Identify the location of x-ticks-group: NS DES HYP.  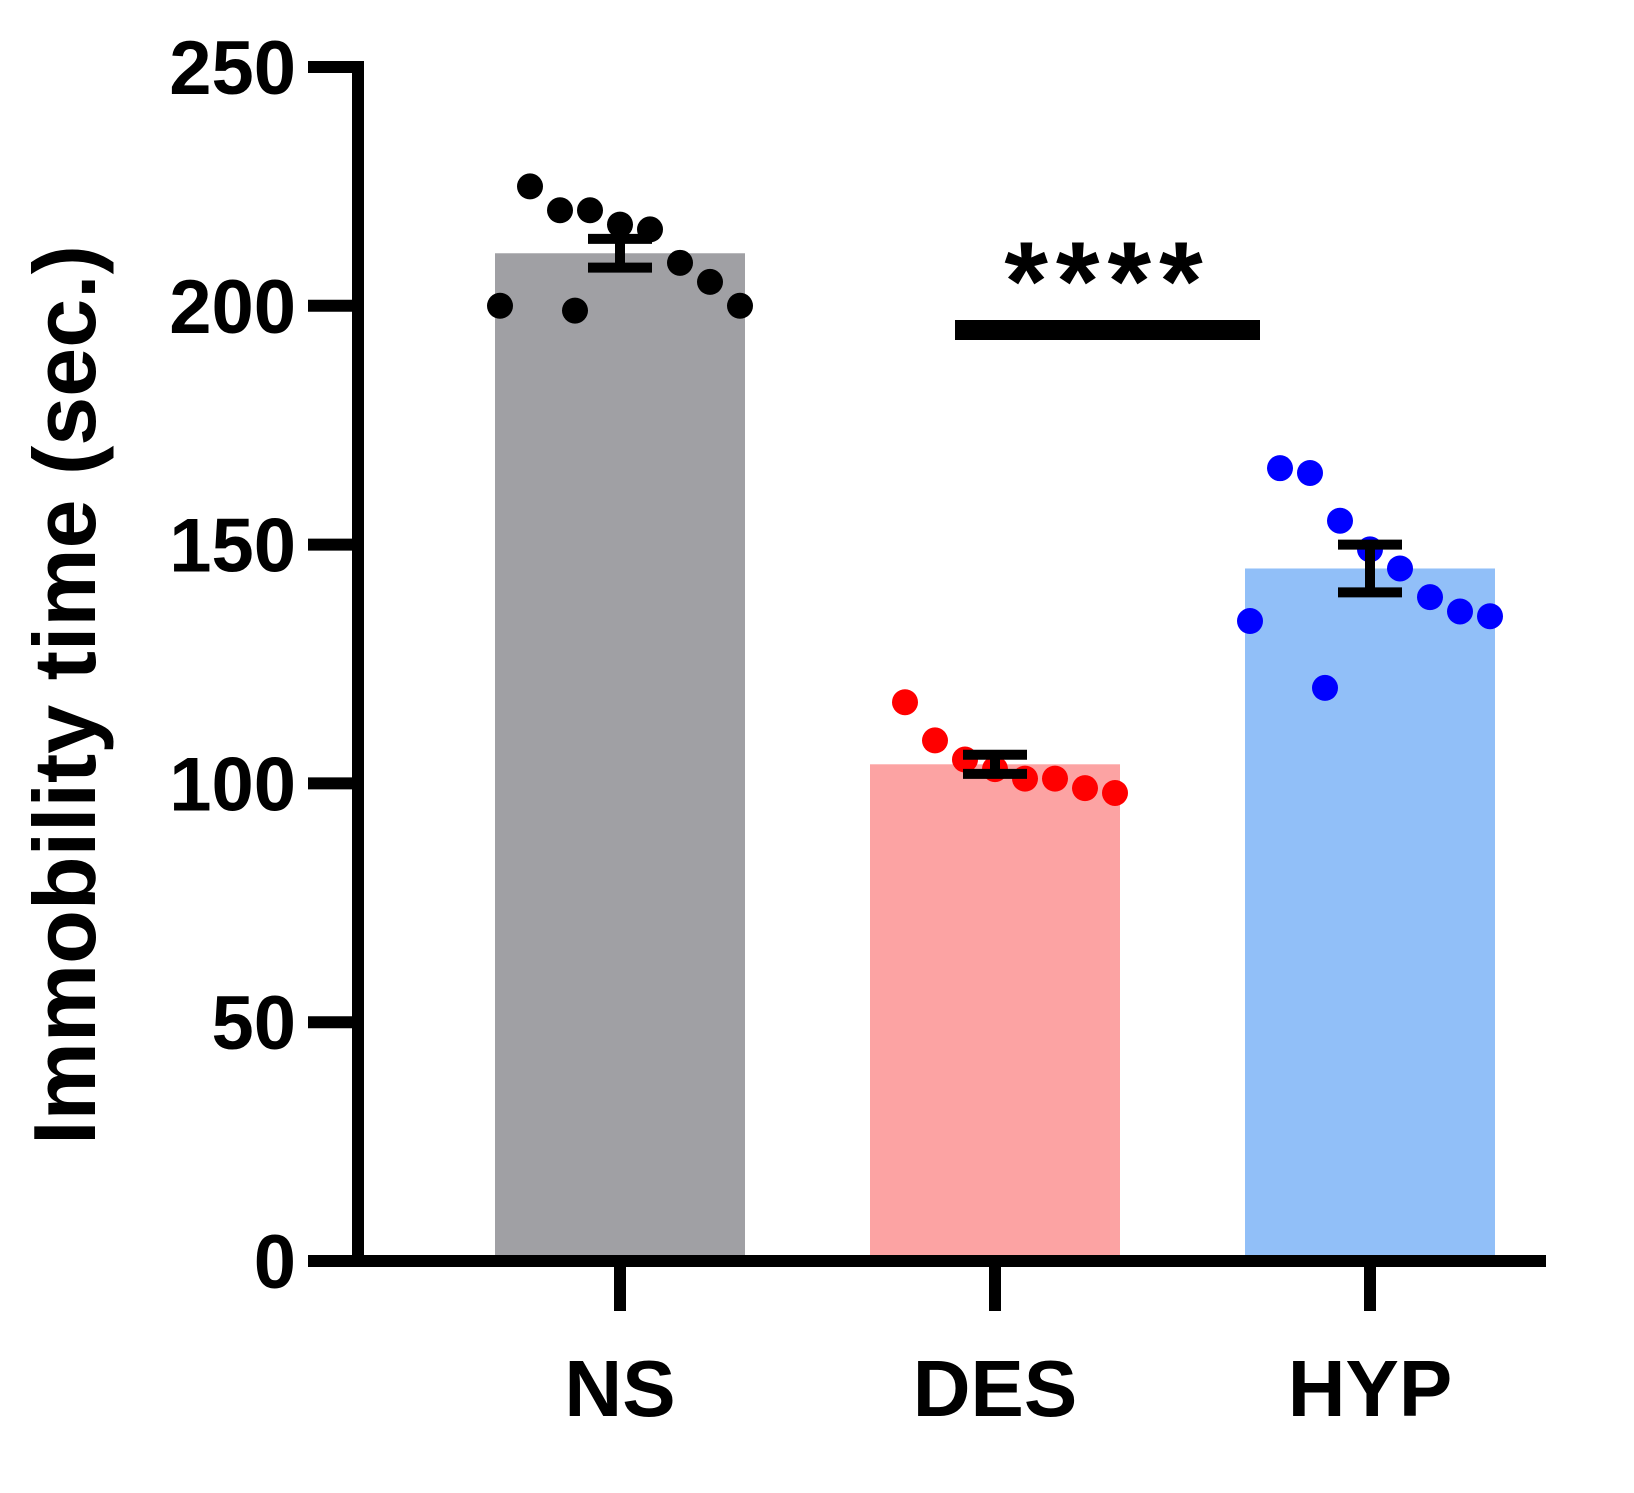
(1008, 1347).